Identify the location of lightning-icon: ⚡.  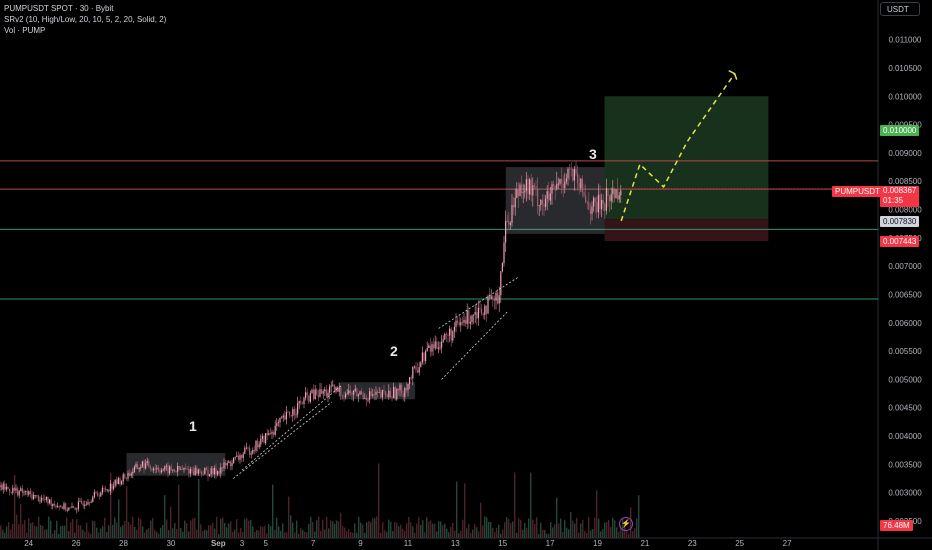
(626, 524).